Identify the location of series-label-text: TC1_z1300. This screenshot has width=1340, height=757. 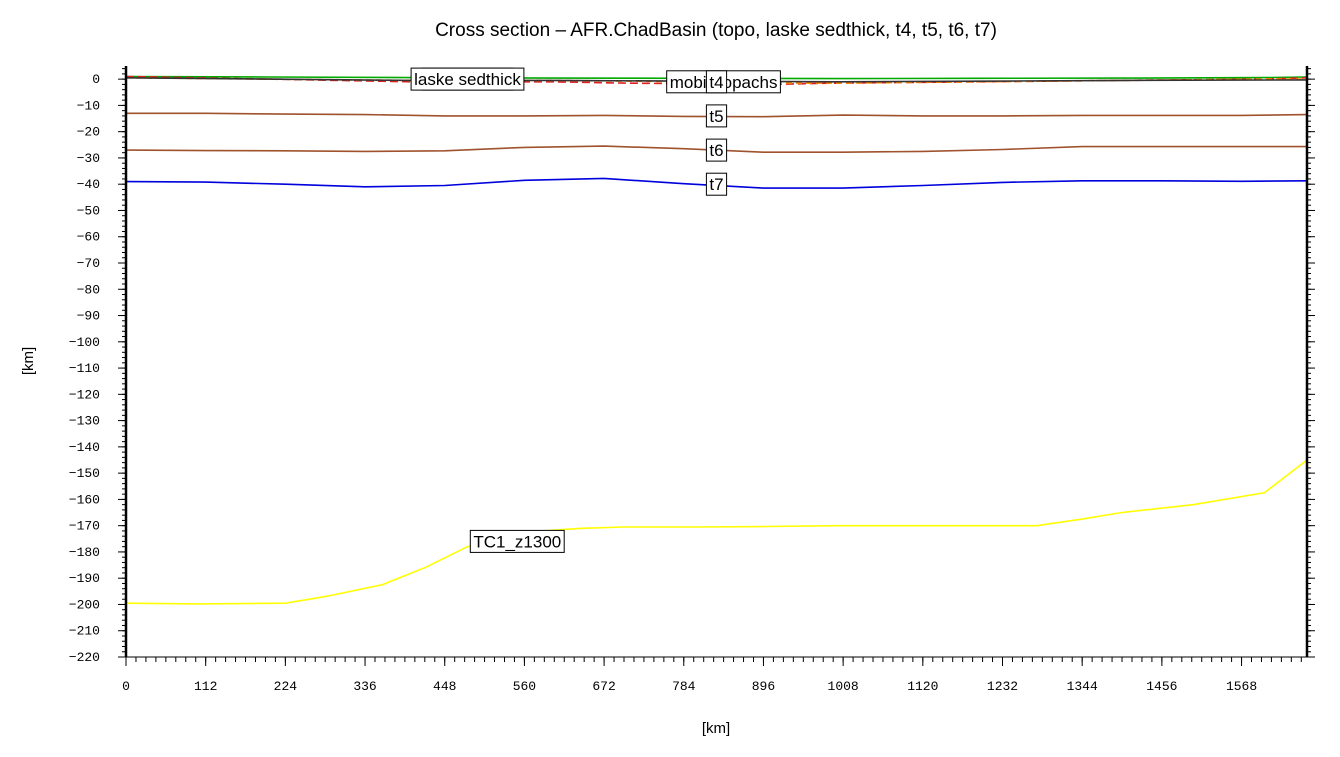
(517, 541).